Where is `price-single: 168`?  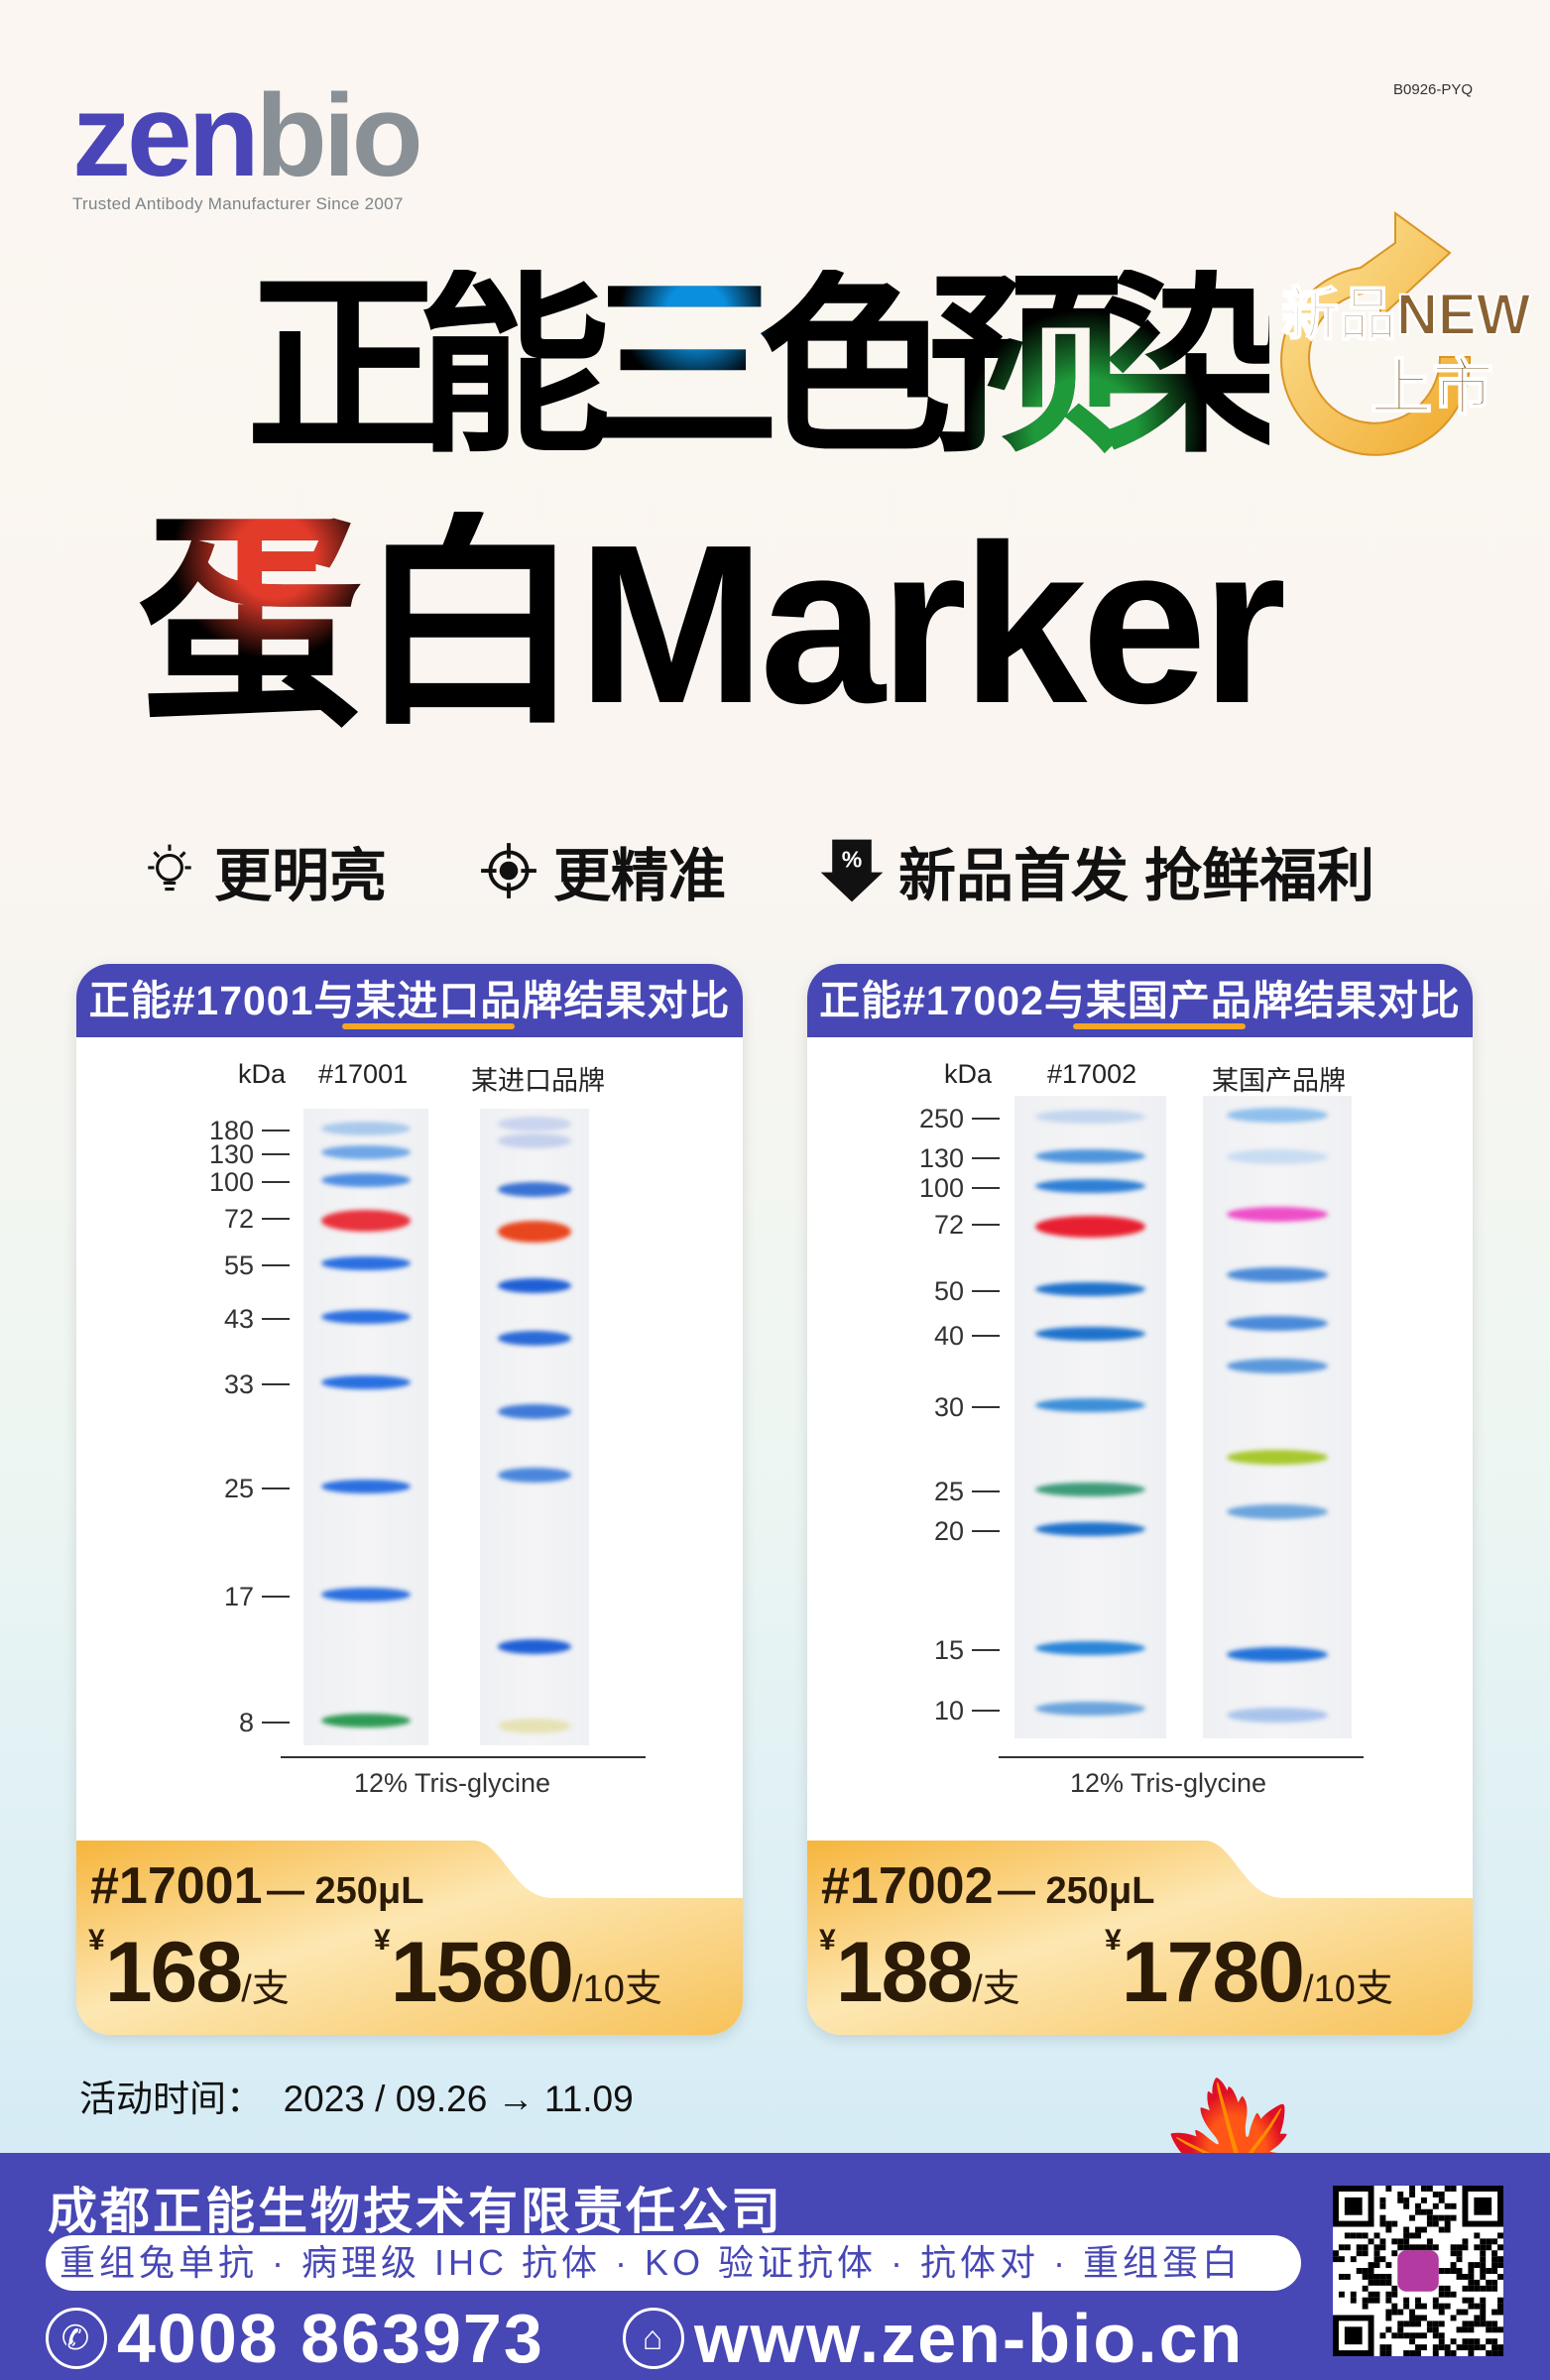 price-single: 168 is located at coordinates (173, 1972).